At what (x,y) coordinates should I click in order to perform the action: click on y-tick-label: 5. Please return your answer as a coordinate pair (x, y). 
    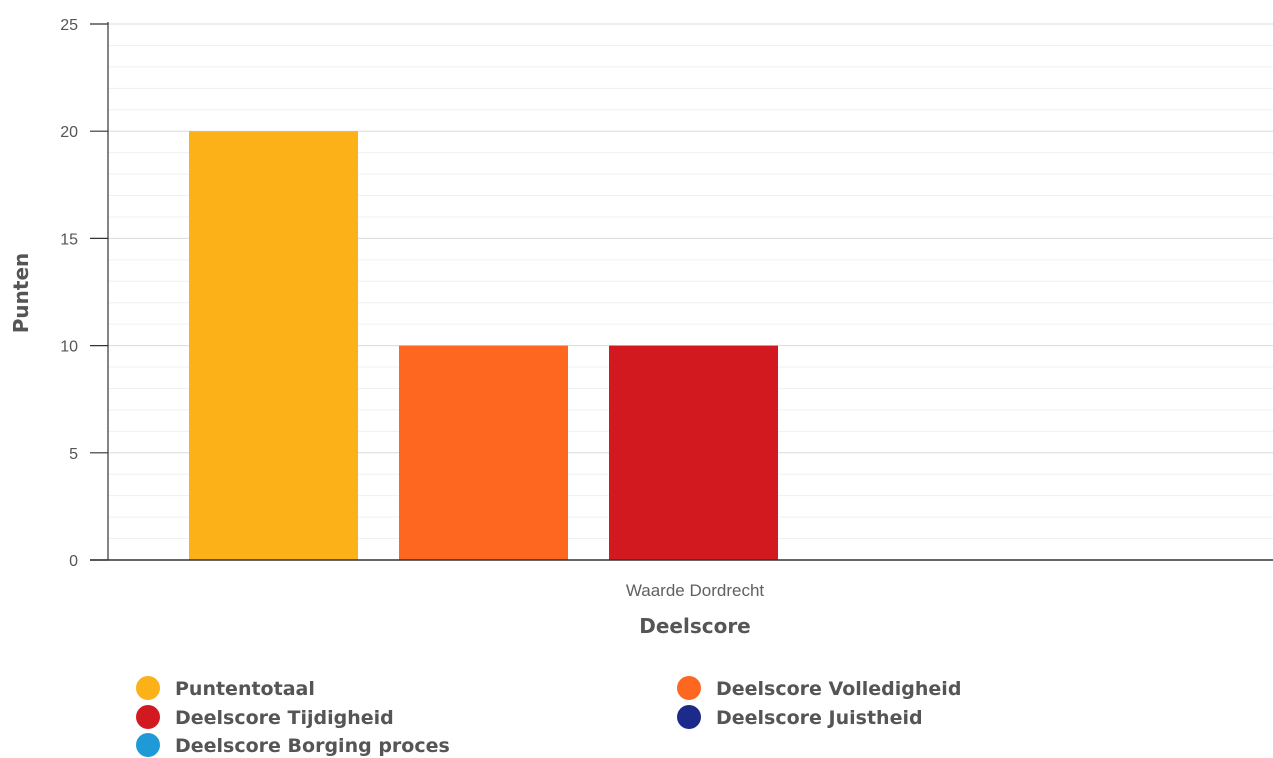
    Looking at the image, I should click on (73, 454).